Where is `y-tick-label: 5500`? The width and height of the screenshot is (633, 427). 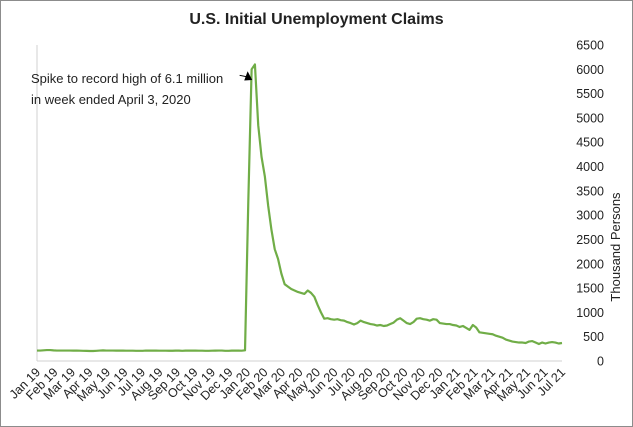
y-tick-label: 5500 is located at coordinates (590, 94).